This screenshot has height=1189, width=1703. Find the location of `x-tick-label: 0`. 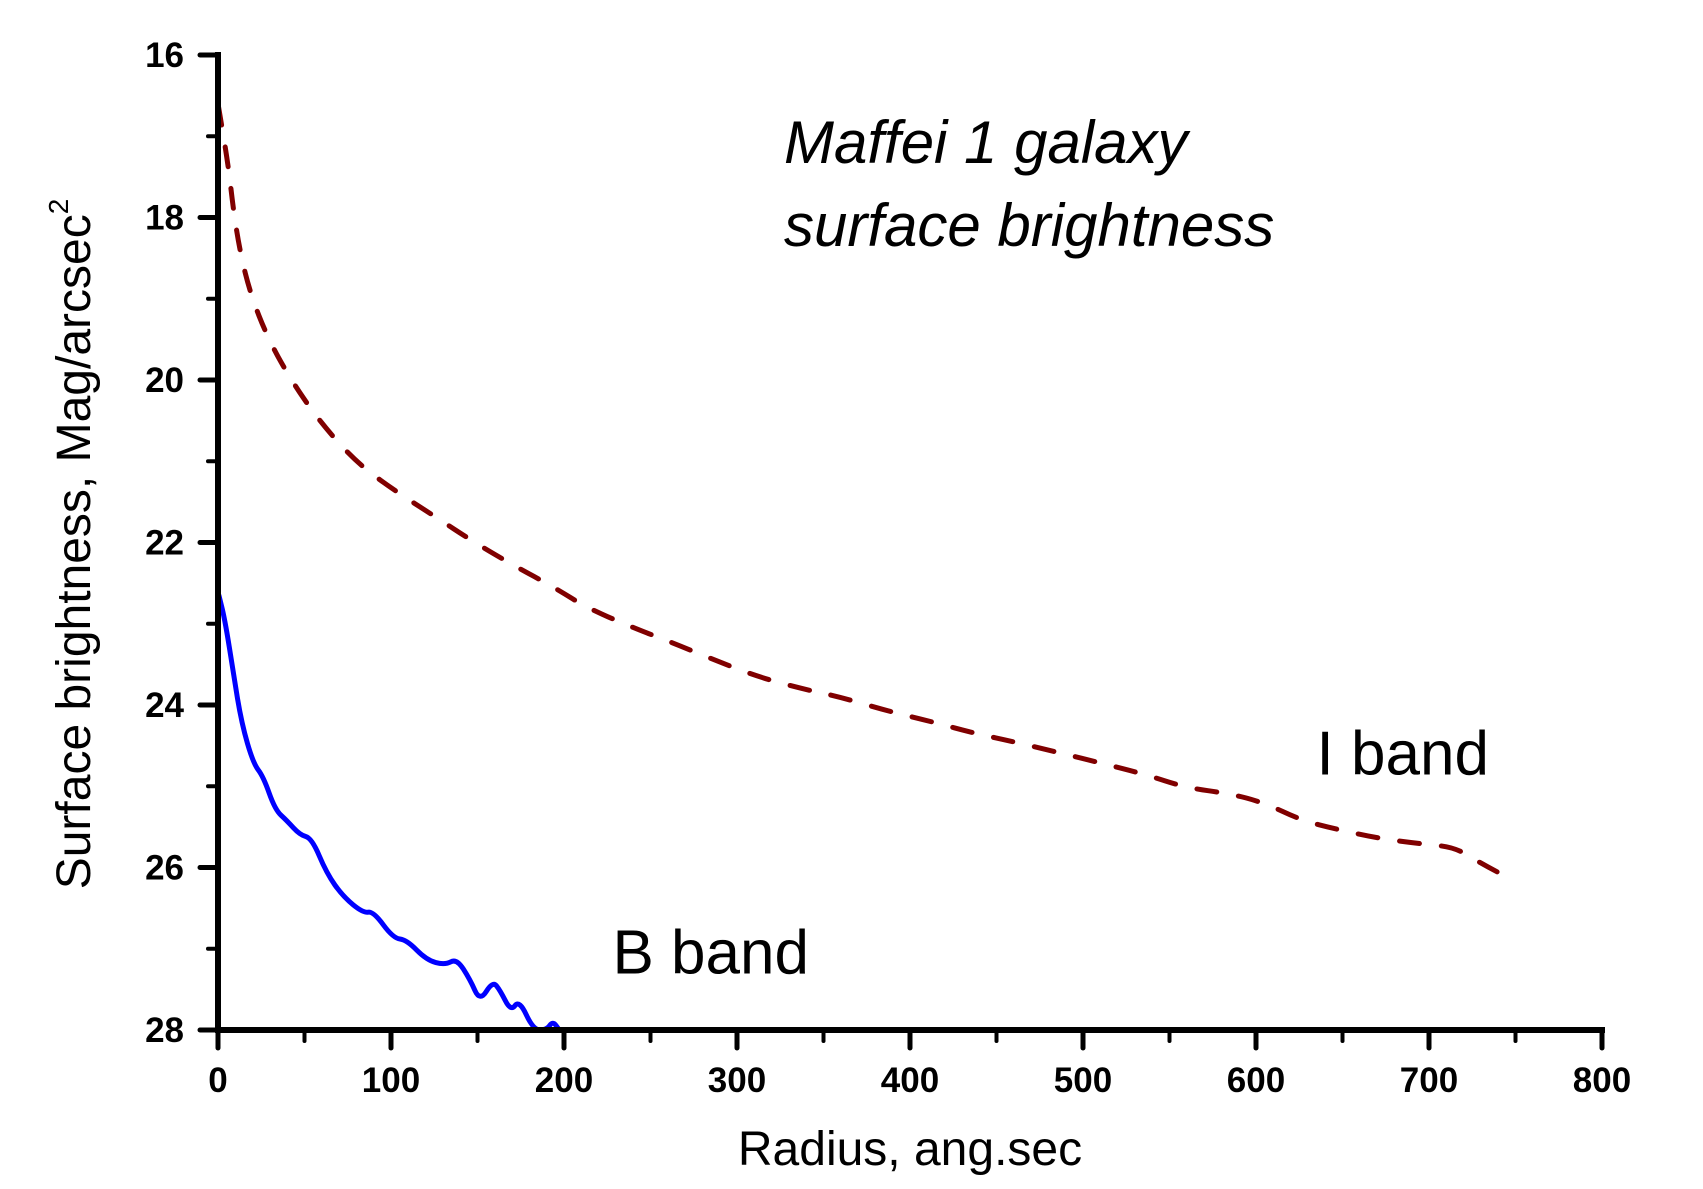

x-tick-label: 0 is located at coordinates (217, 1080).